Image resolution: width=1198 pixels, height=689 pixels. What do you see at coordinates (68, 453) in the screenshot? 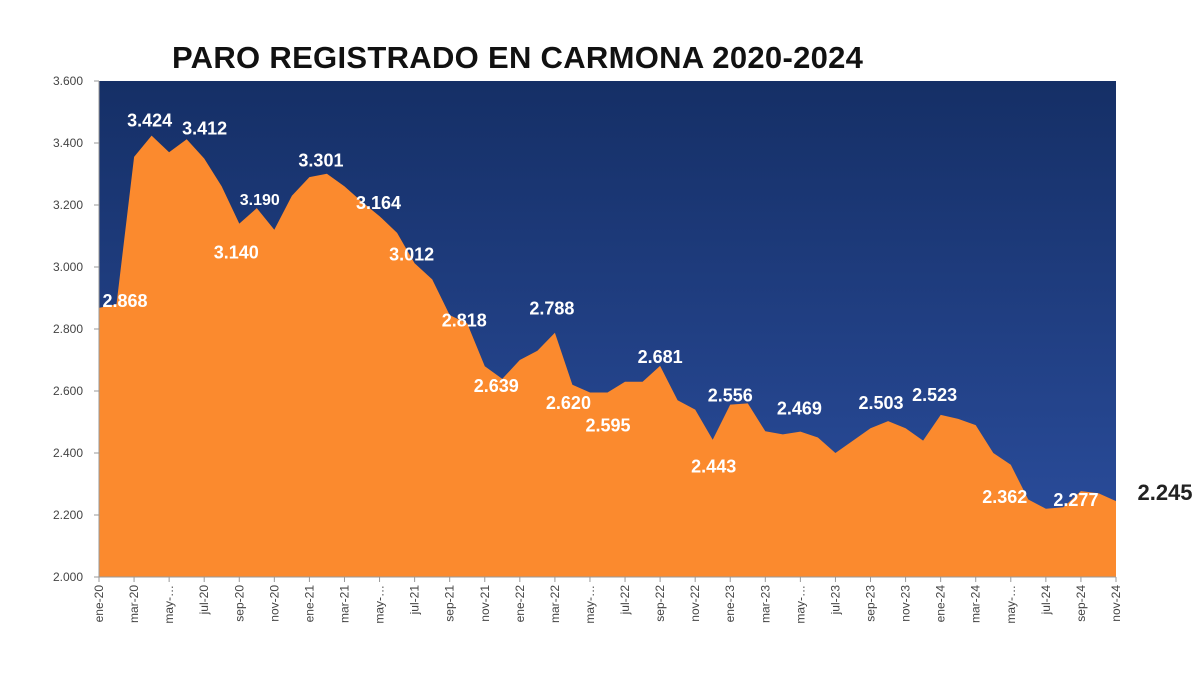
I see `y-tick-label: 2.400` at bounding box center [68, 453].